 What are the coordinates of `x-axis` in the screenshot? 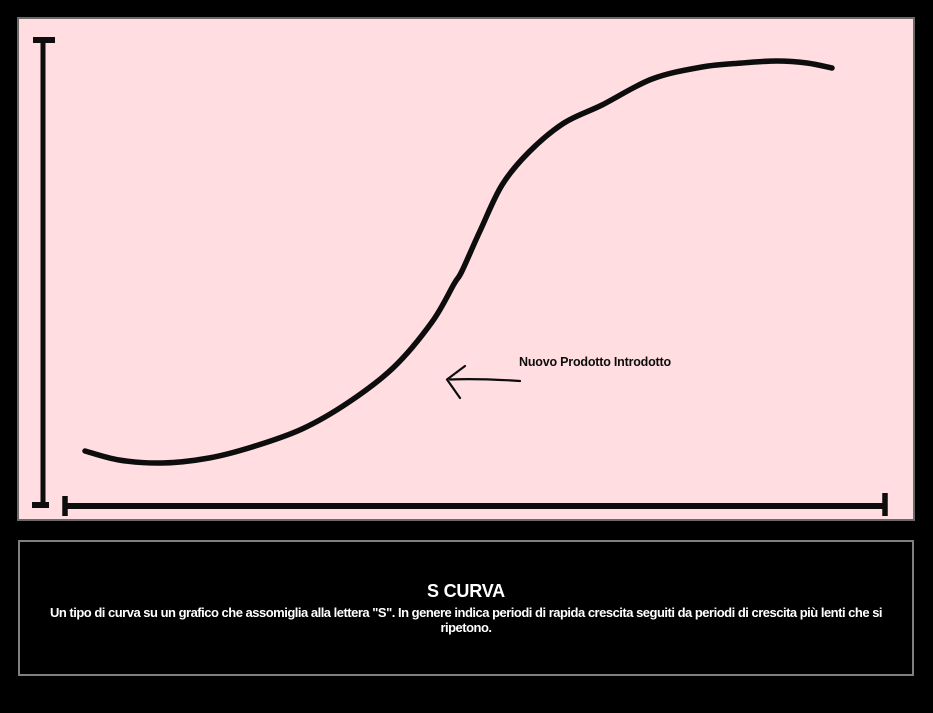 It's located at (475, 504).